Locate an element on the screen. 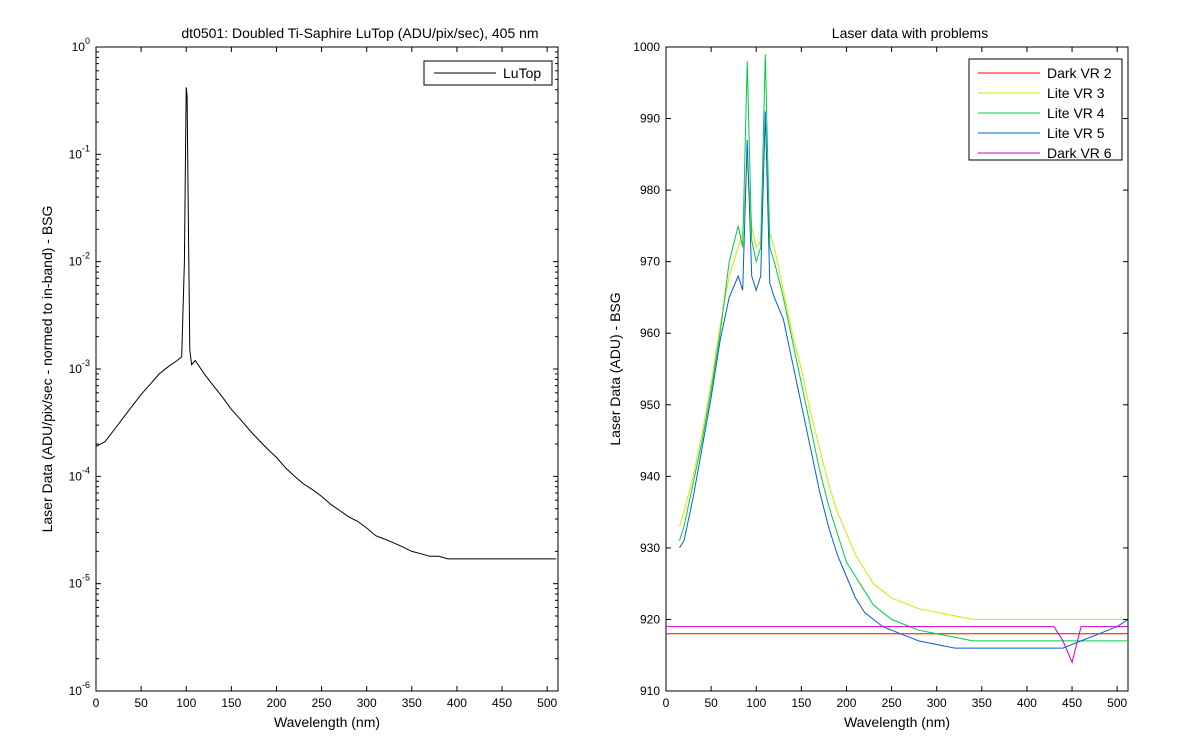 The image size is (1200, 750). right-x-tick-label: 450 is located at coordinates (1072, 703).